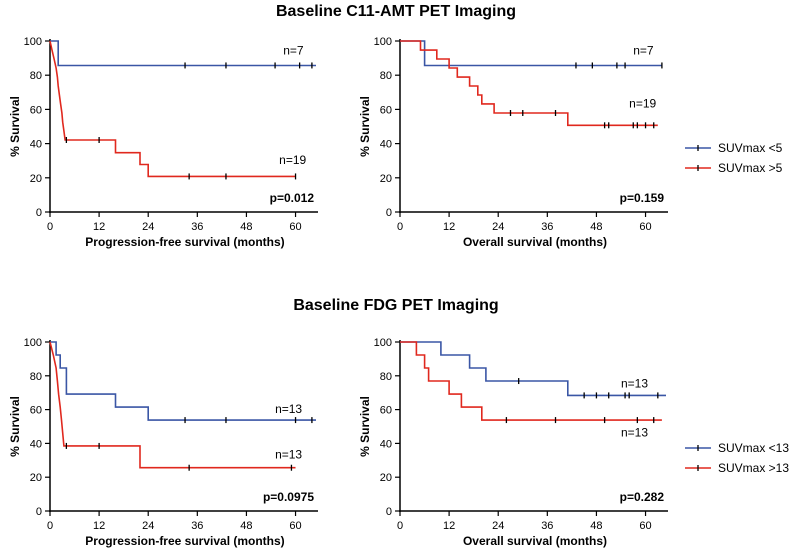 The height and width of the screenshot is (559, 800). What do you see at coordinates (750, 148) in the screenshot?
I see `legend-label: SUVmax <5` at bounding box center [750, 148].